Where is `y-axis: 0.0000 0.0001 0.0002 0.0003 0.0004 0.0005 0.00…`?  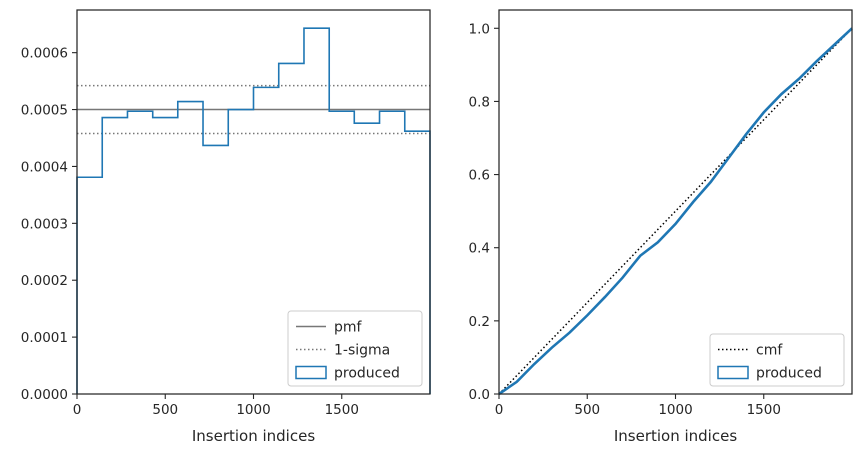
y-axis: 0.0000 0.0001 0.0002 0.0003 0.0004 0.0005 0.00… is located at coordinates (49, 224).